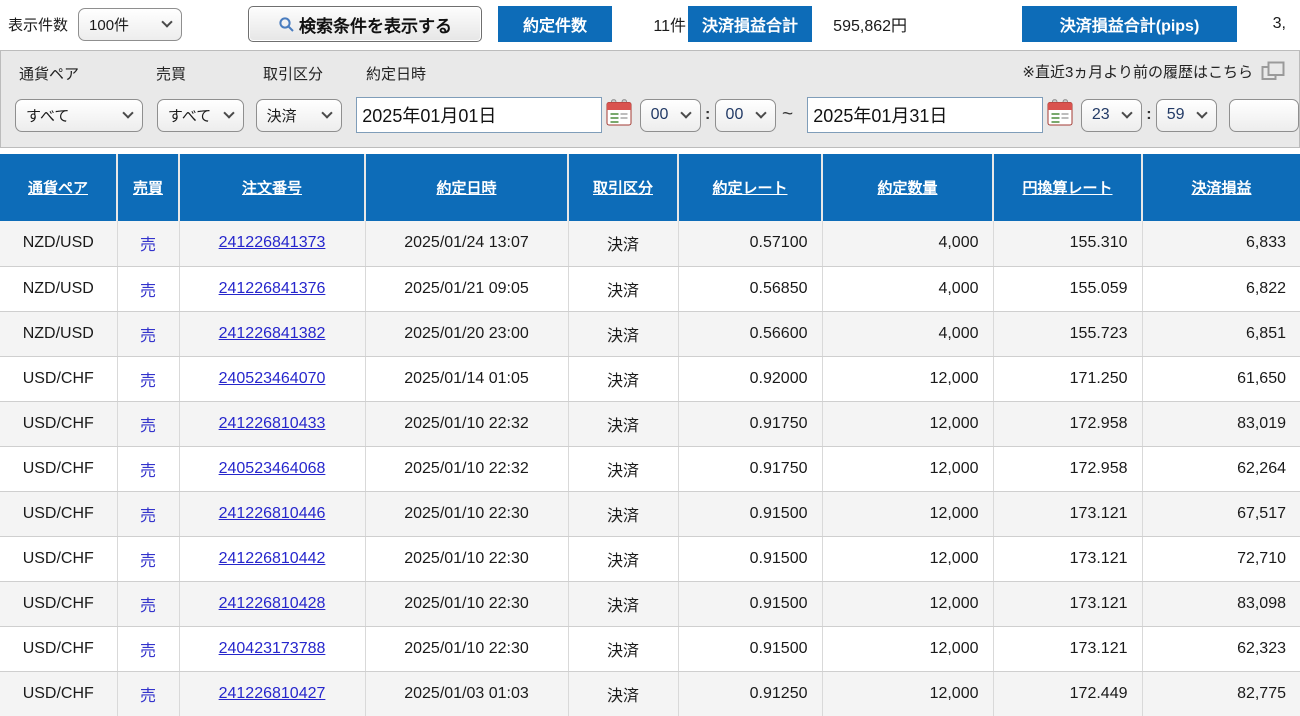 Image resolution: width=1300 pixels, height=716 pixels. I want to click on cell-pair: NZD/USD, so click(59, 289).